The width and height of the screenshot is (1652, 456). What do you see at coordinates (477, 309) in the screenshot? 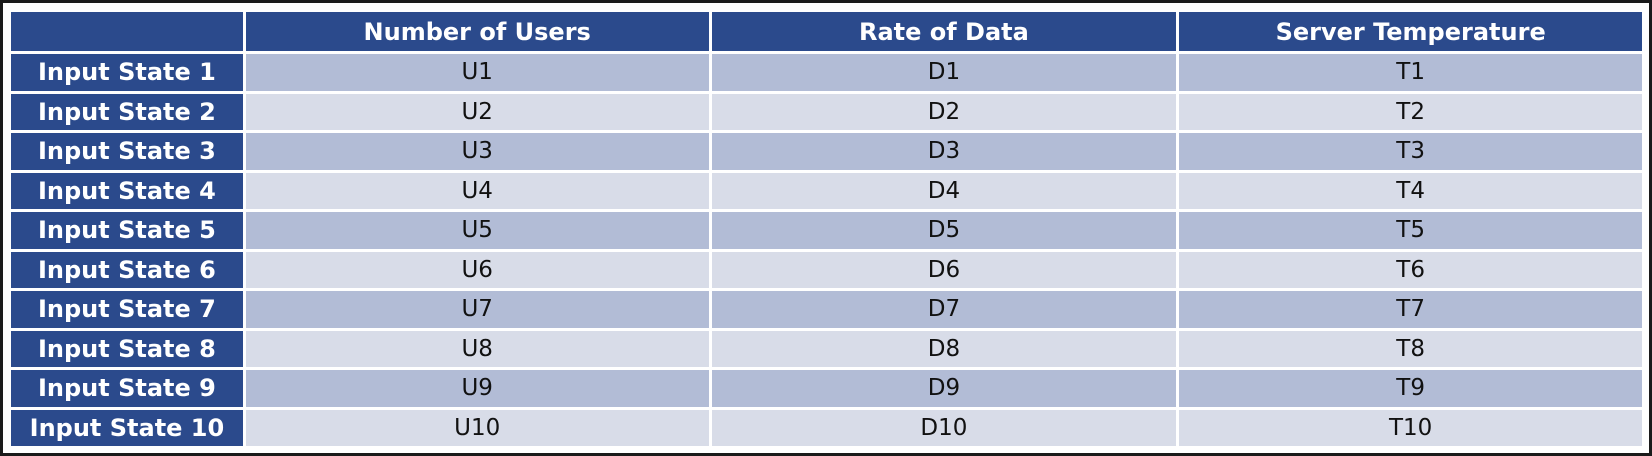
I see `cell-users: U7` at bounding box center [477, 309].